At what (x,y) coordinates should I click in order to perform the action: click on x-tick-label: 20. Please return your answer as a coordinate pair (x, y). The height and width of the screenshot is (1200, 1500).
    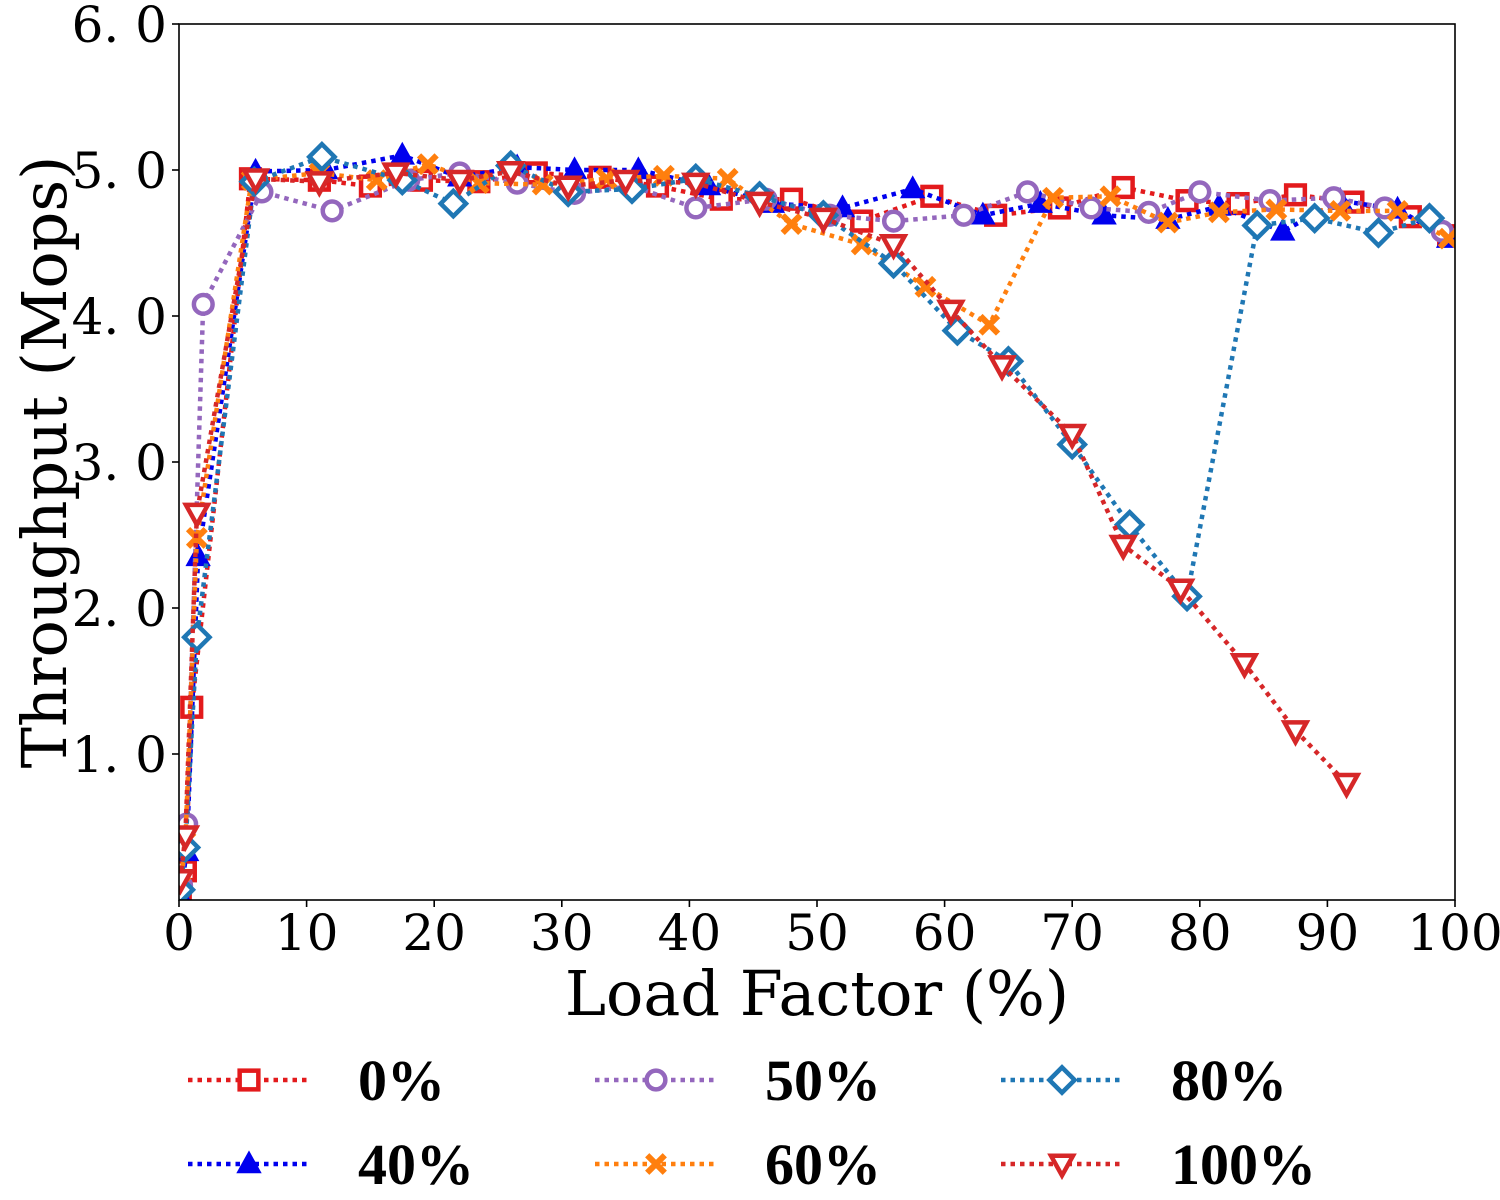
    Looking at the image, I should click on (434, 933).